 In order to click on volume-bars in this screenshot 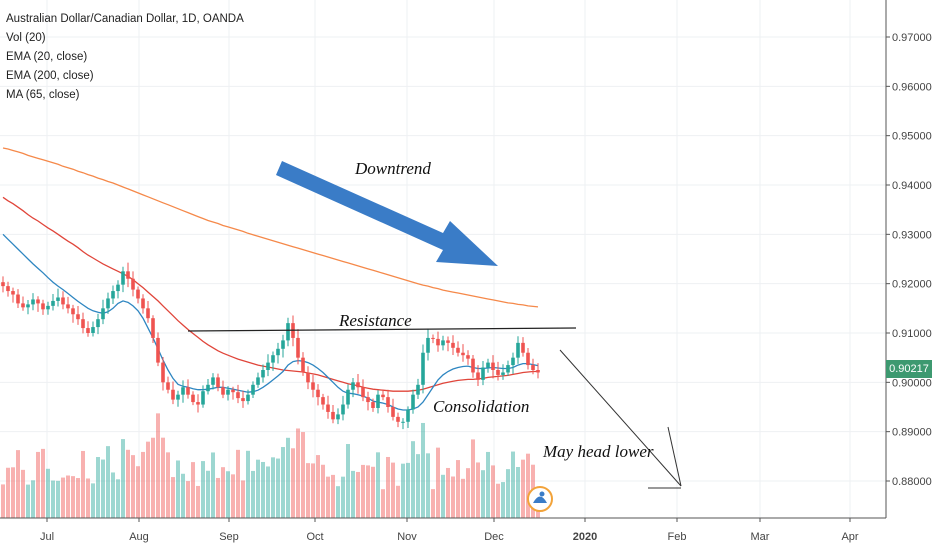, I will do `click(270, 465)`.